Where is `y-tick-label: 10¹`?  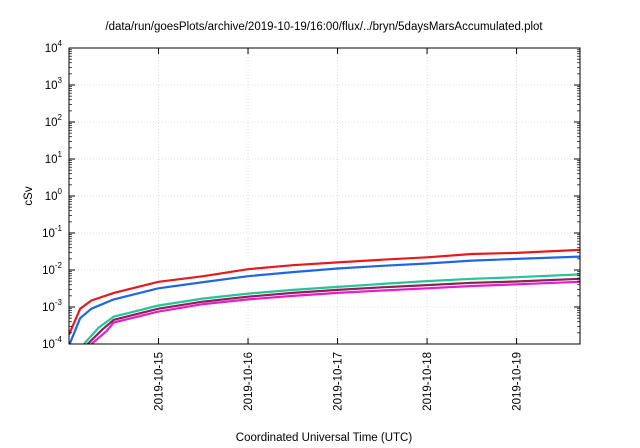
y-tick-label: 10¹ is located at coordinates (54, 158).